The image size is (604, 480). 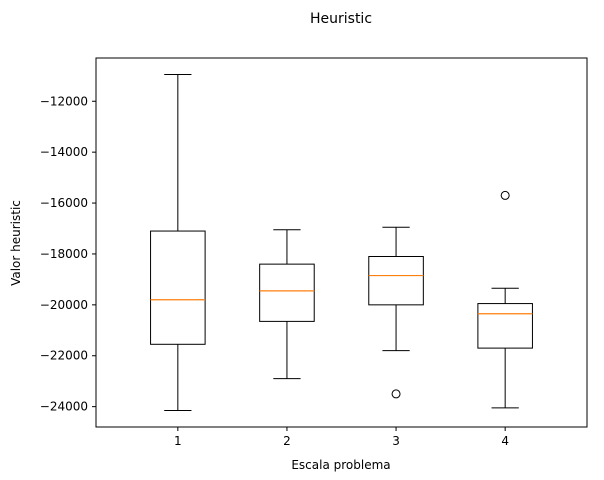 What do you see at coordinates (178, 441) in the screenshot?
I see `x-tick-label: 1` at bounding box center [178, 441].